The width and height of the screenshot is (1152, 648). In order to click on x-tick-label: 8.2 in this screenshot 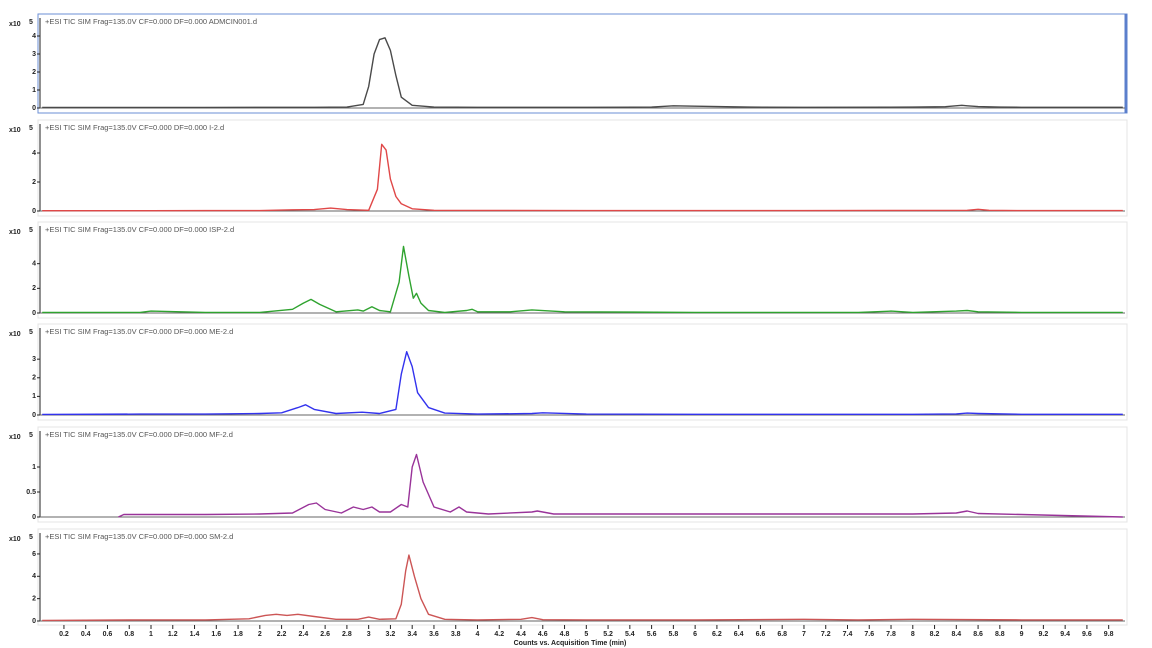, I will do `click(935, 634)`.